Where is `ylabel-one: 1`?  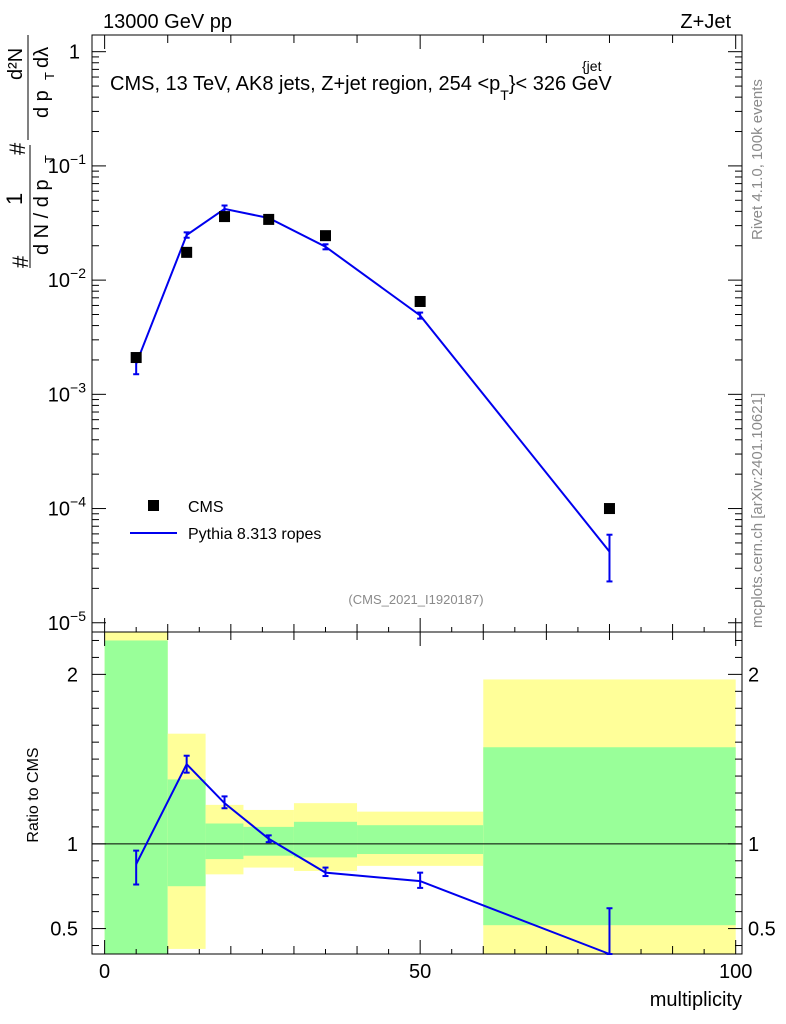 ylabel-one: 1 is located at coordinates (14, 199).